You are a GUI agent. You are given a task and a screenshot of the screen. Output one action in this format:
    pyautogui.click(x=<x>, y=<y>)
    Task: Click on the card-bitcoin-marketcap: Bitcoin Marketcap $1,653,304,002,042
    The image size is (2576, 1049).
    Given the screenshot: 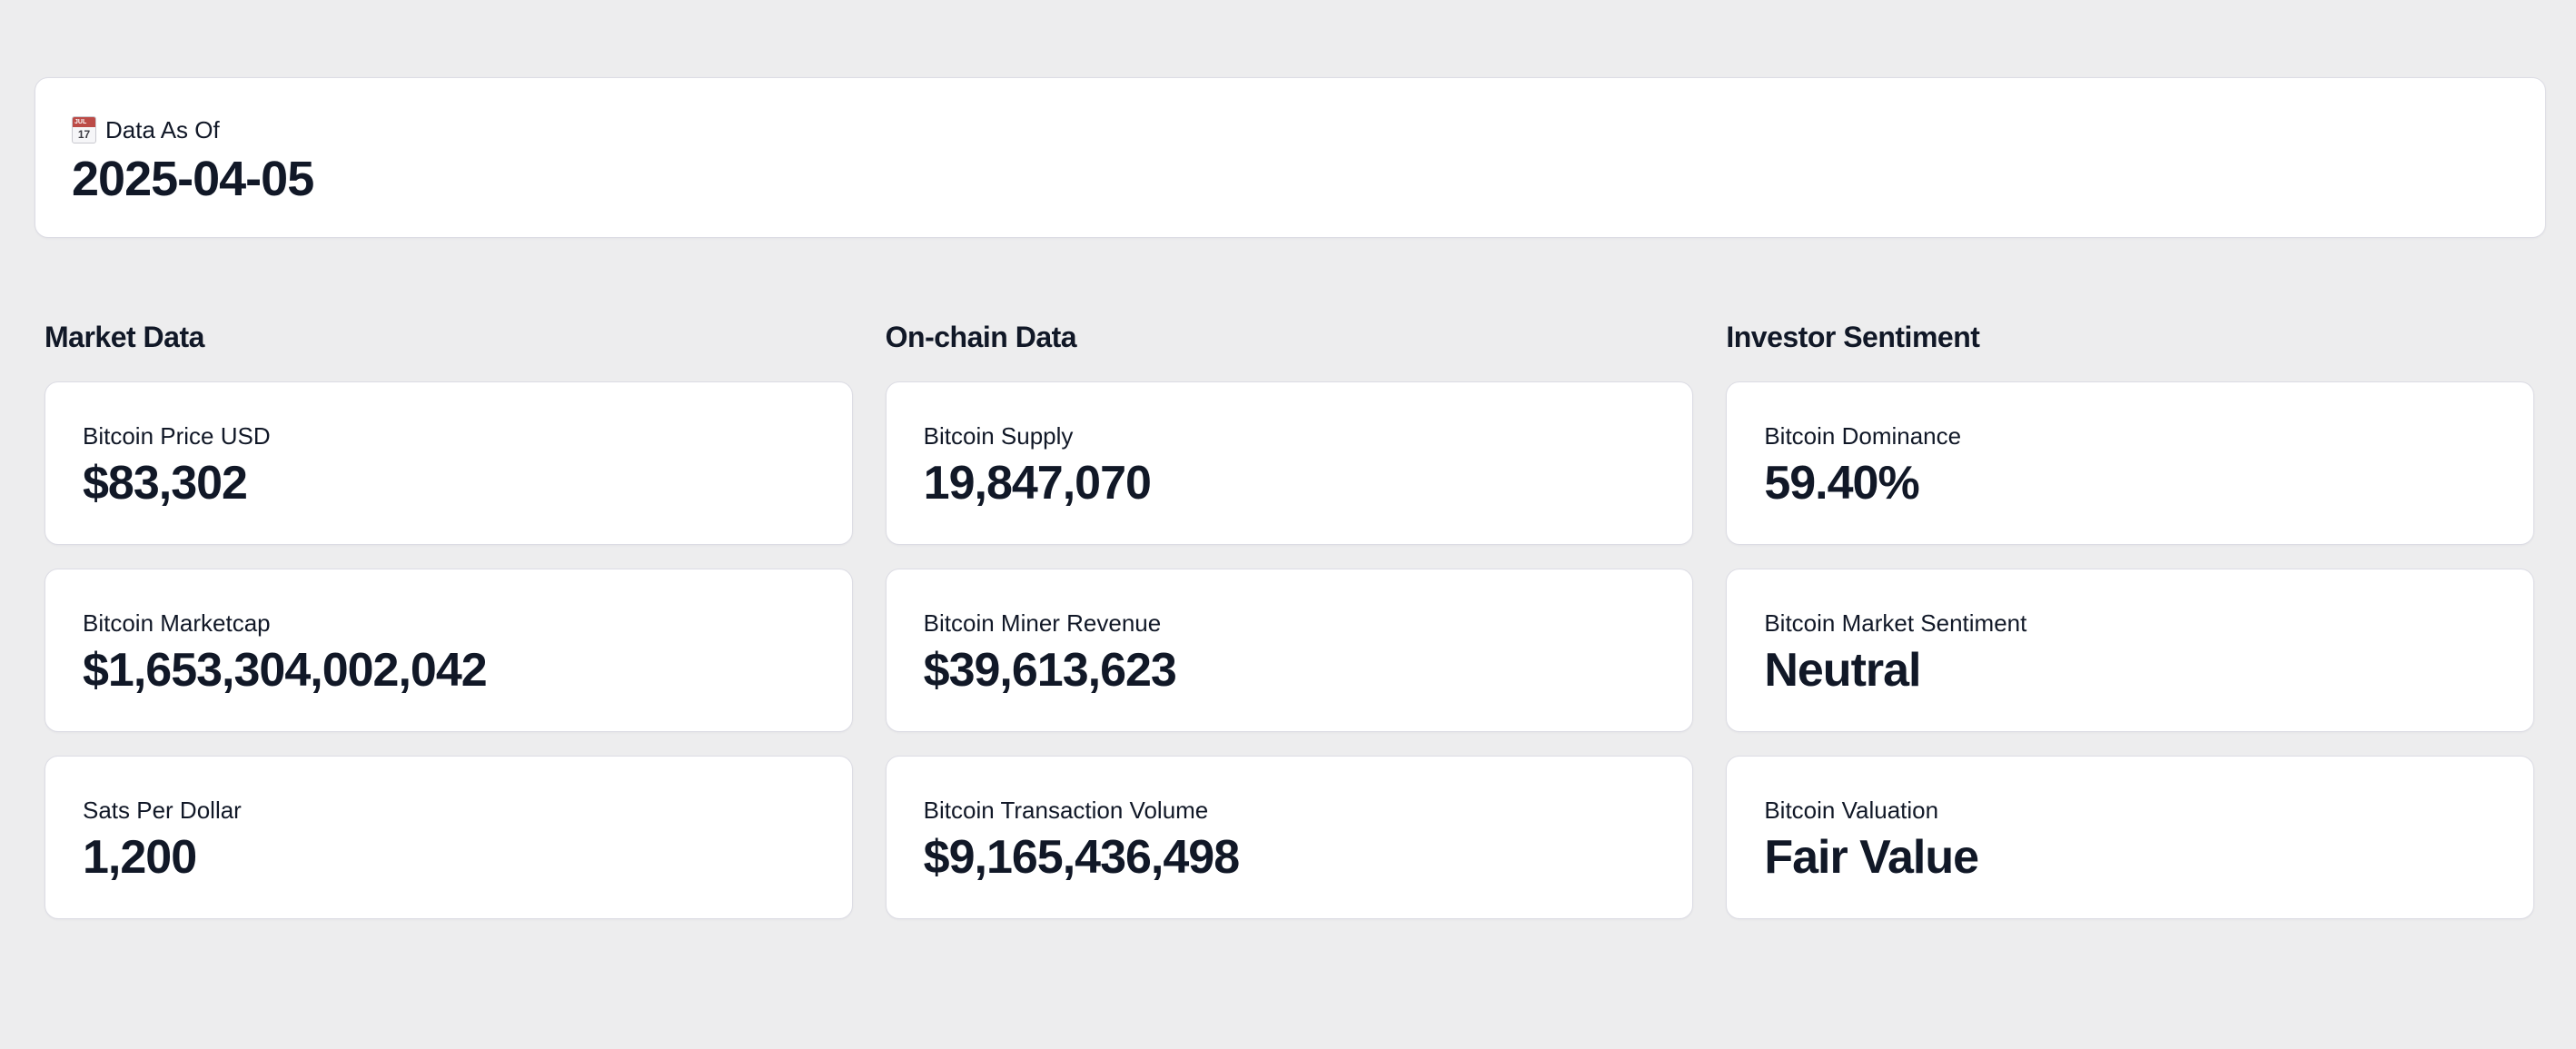 What is the action you would take?
    pyautogui.click(x=449, y=650)
    